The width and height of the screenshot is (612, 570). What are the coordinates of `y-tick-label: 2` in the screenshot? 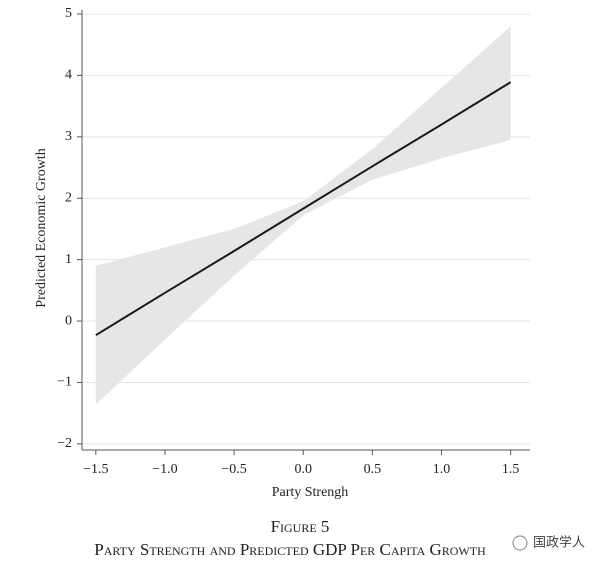 It's located at (68, 197).